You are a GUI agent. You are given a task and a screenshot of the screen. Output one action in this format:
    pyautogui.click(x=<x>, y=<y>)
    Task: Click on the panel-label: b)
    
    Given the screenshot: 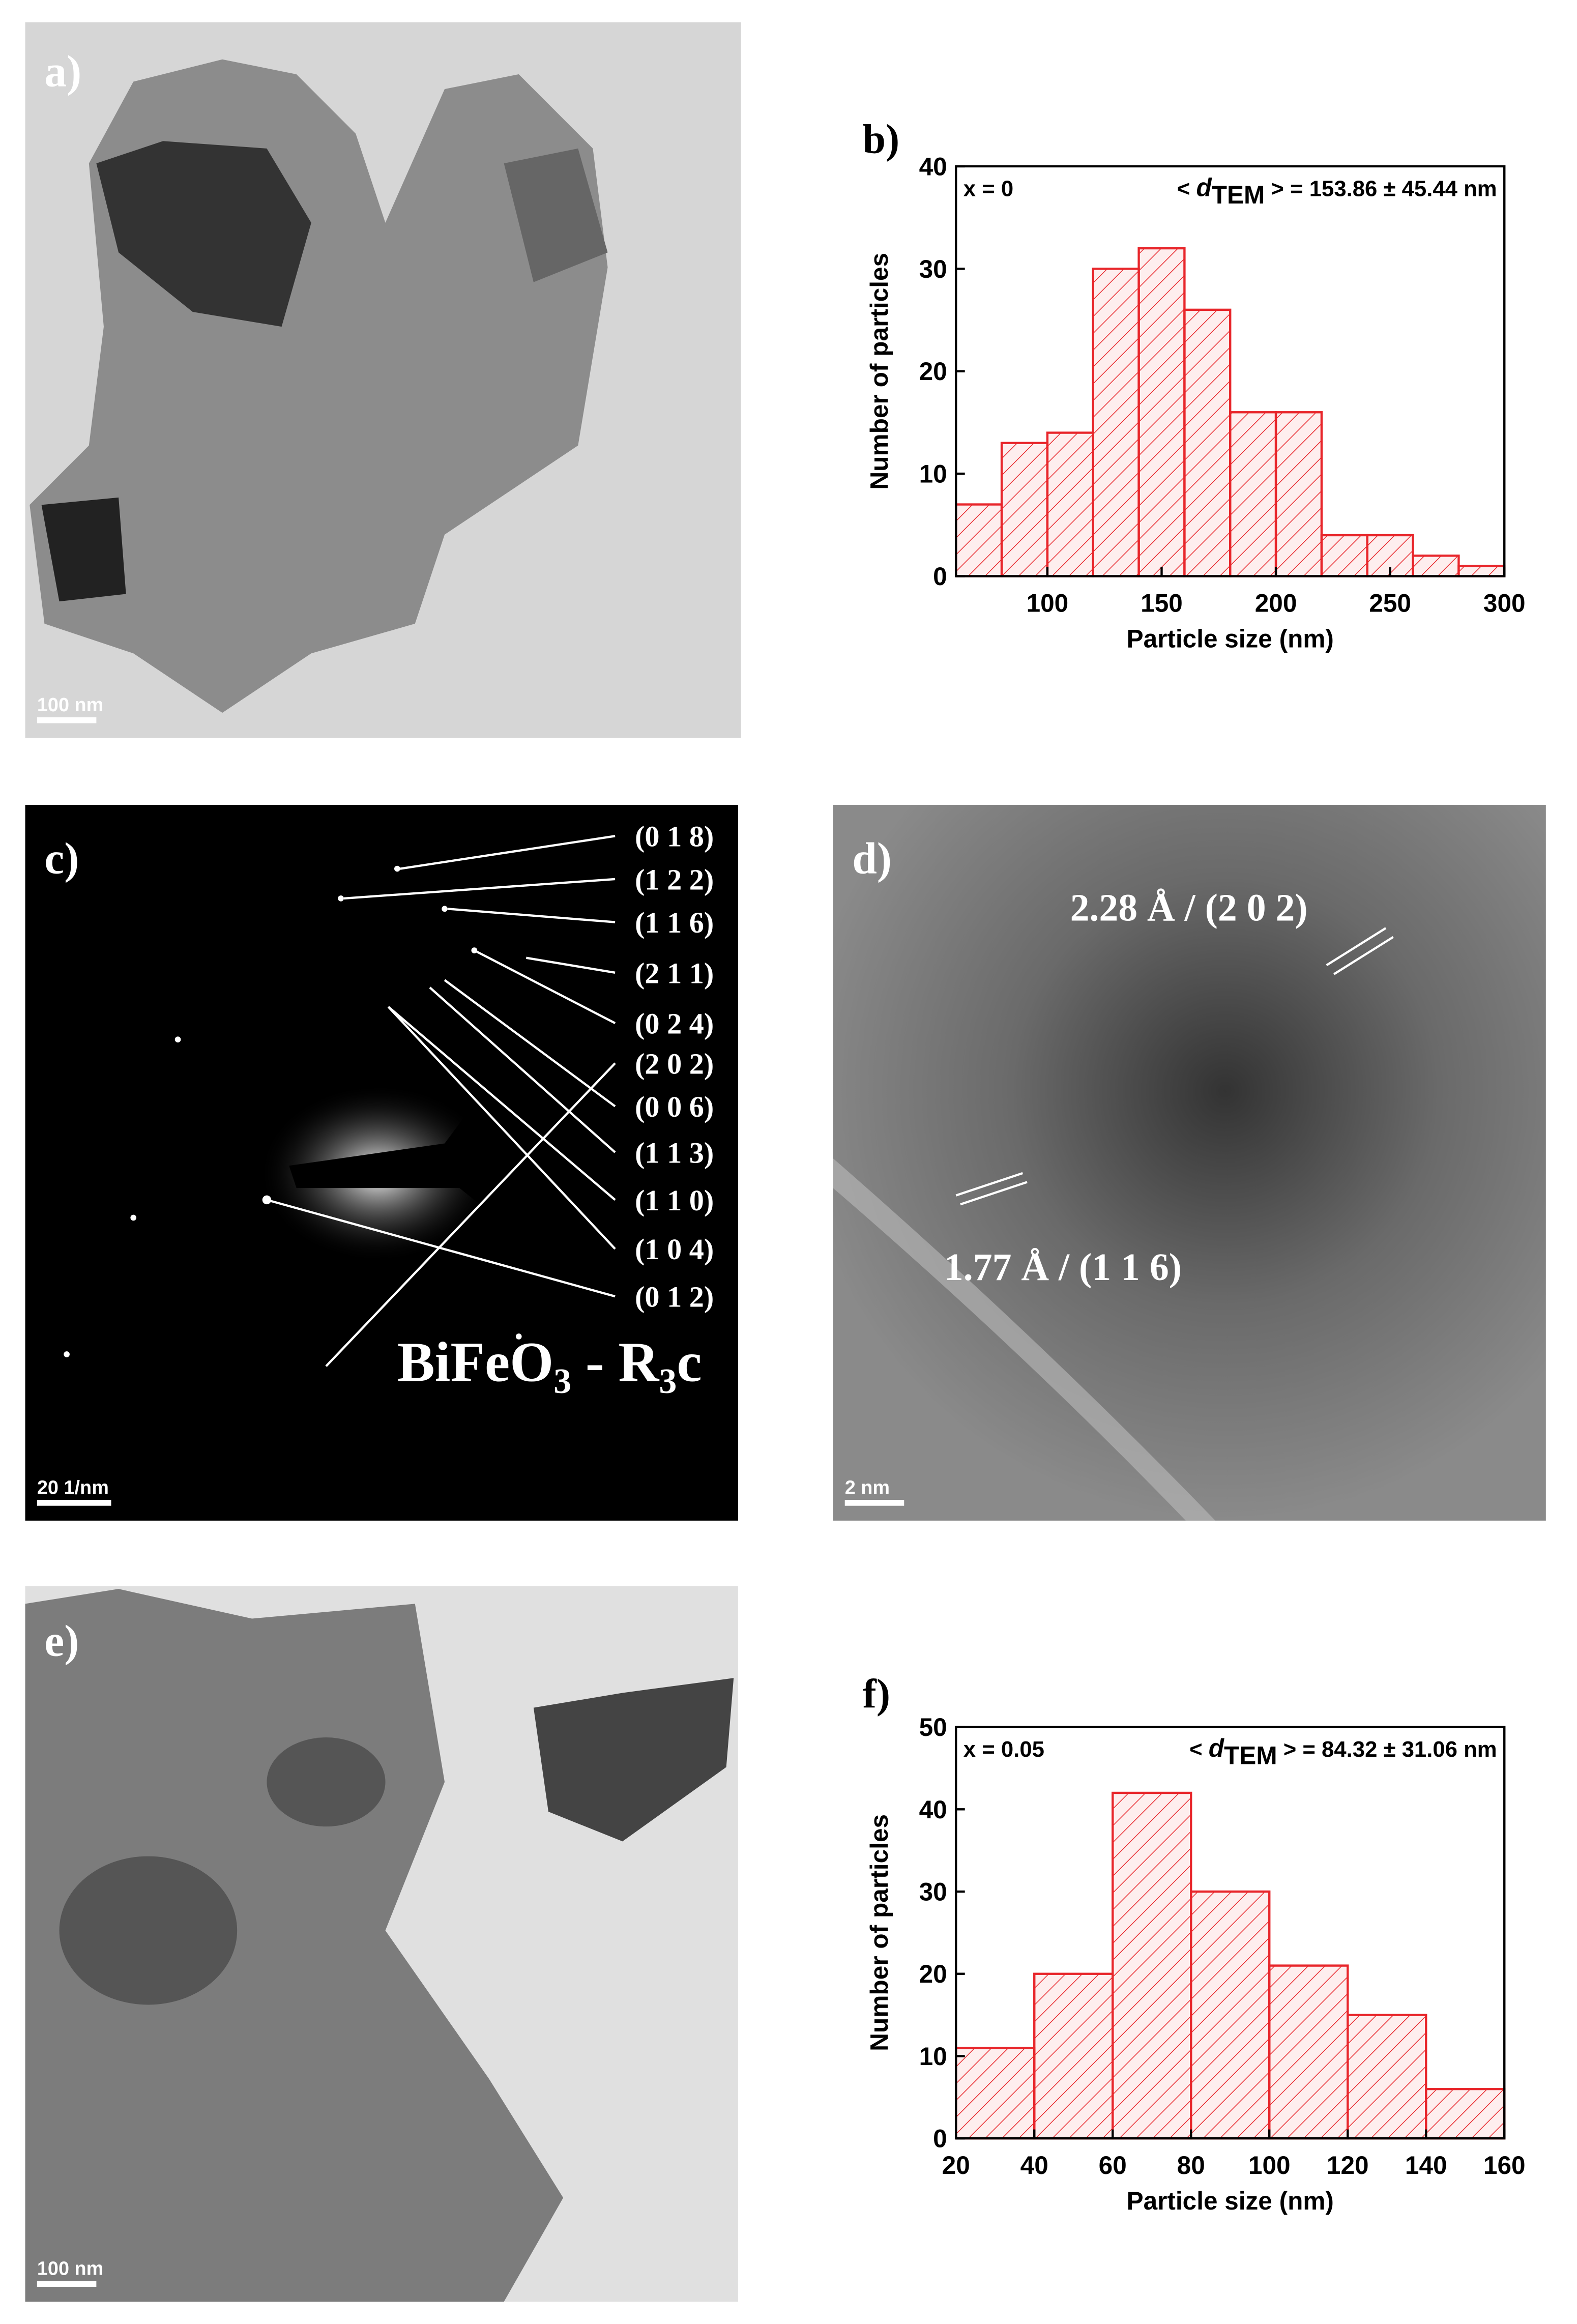 What is the action you would take?
    pyautogui.click(x=881, y=139)
    